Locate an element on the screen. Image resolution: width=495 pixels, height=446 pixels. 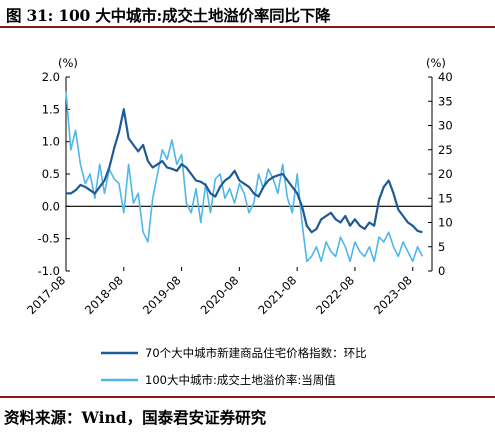
x-tick-label: 2020-08 is located at coordinates (220, 295).